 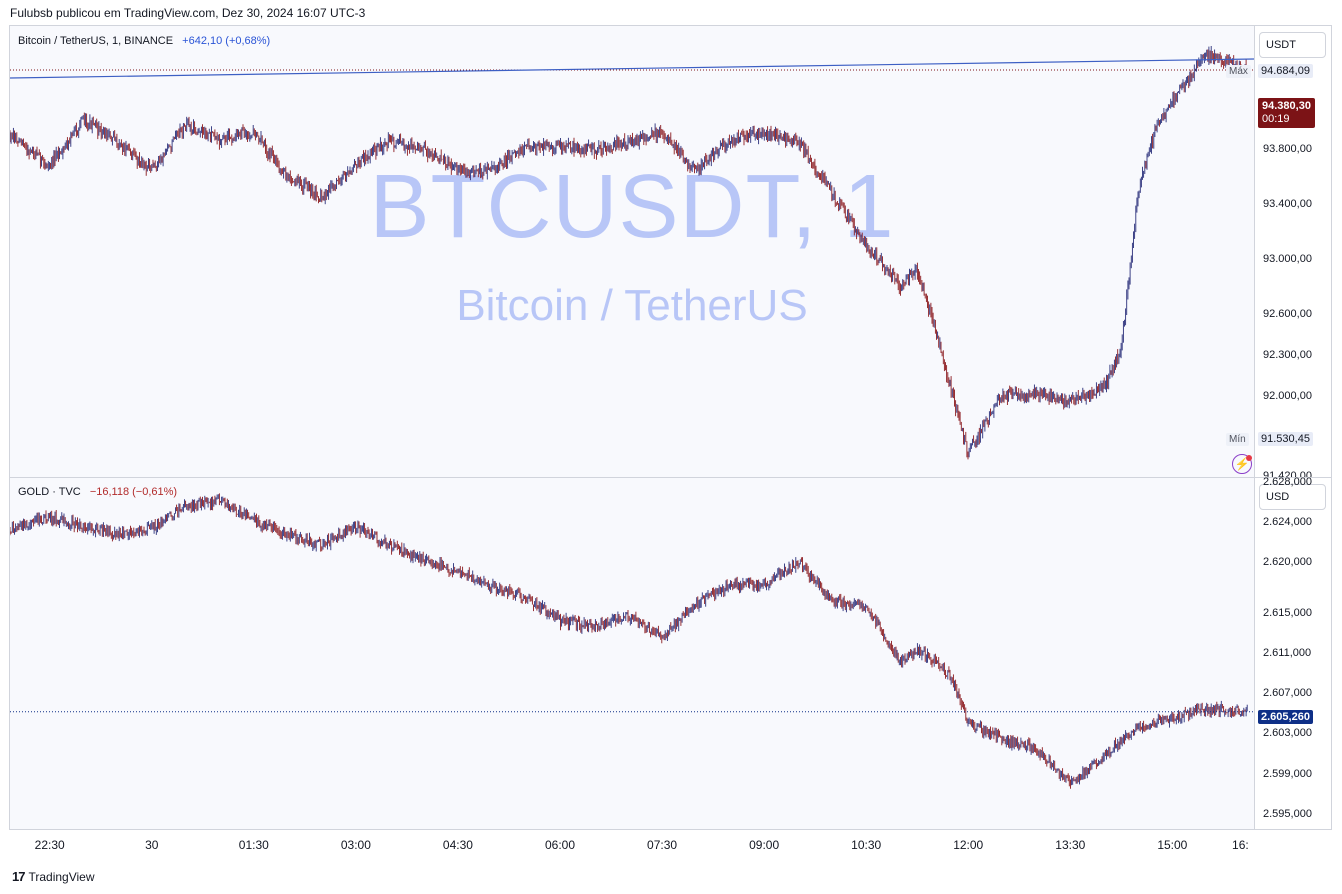 What do you see at coordinates (1276, 119) in the screenshot?
I see `btc-countdown: 00:19` at bounding box center [1276, 119].